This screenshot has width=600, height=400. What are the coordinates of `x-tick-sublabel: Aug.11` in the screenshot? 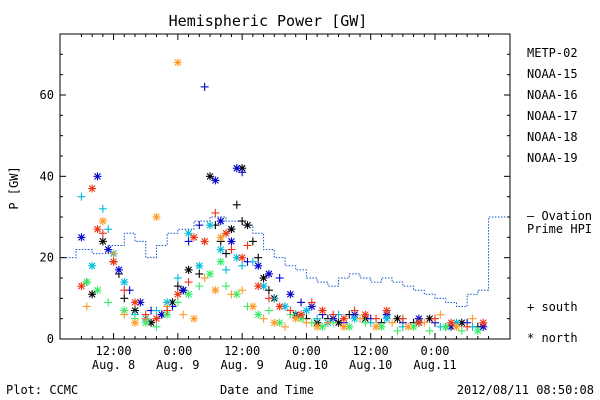 It's located at (434, 365).